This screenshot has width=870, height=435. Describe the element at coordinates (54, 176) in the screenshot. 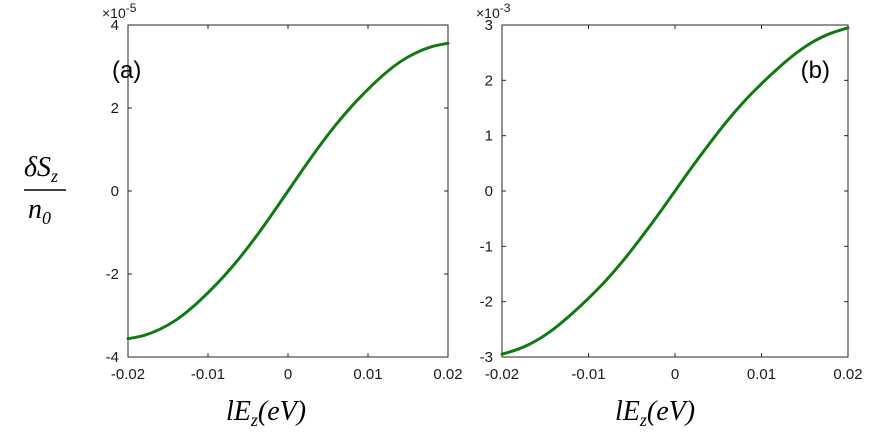

I see `y-label-numerator-sub: z` at that location.